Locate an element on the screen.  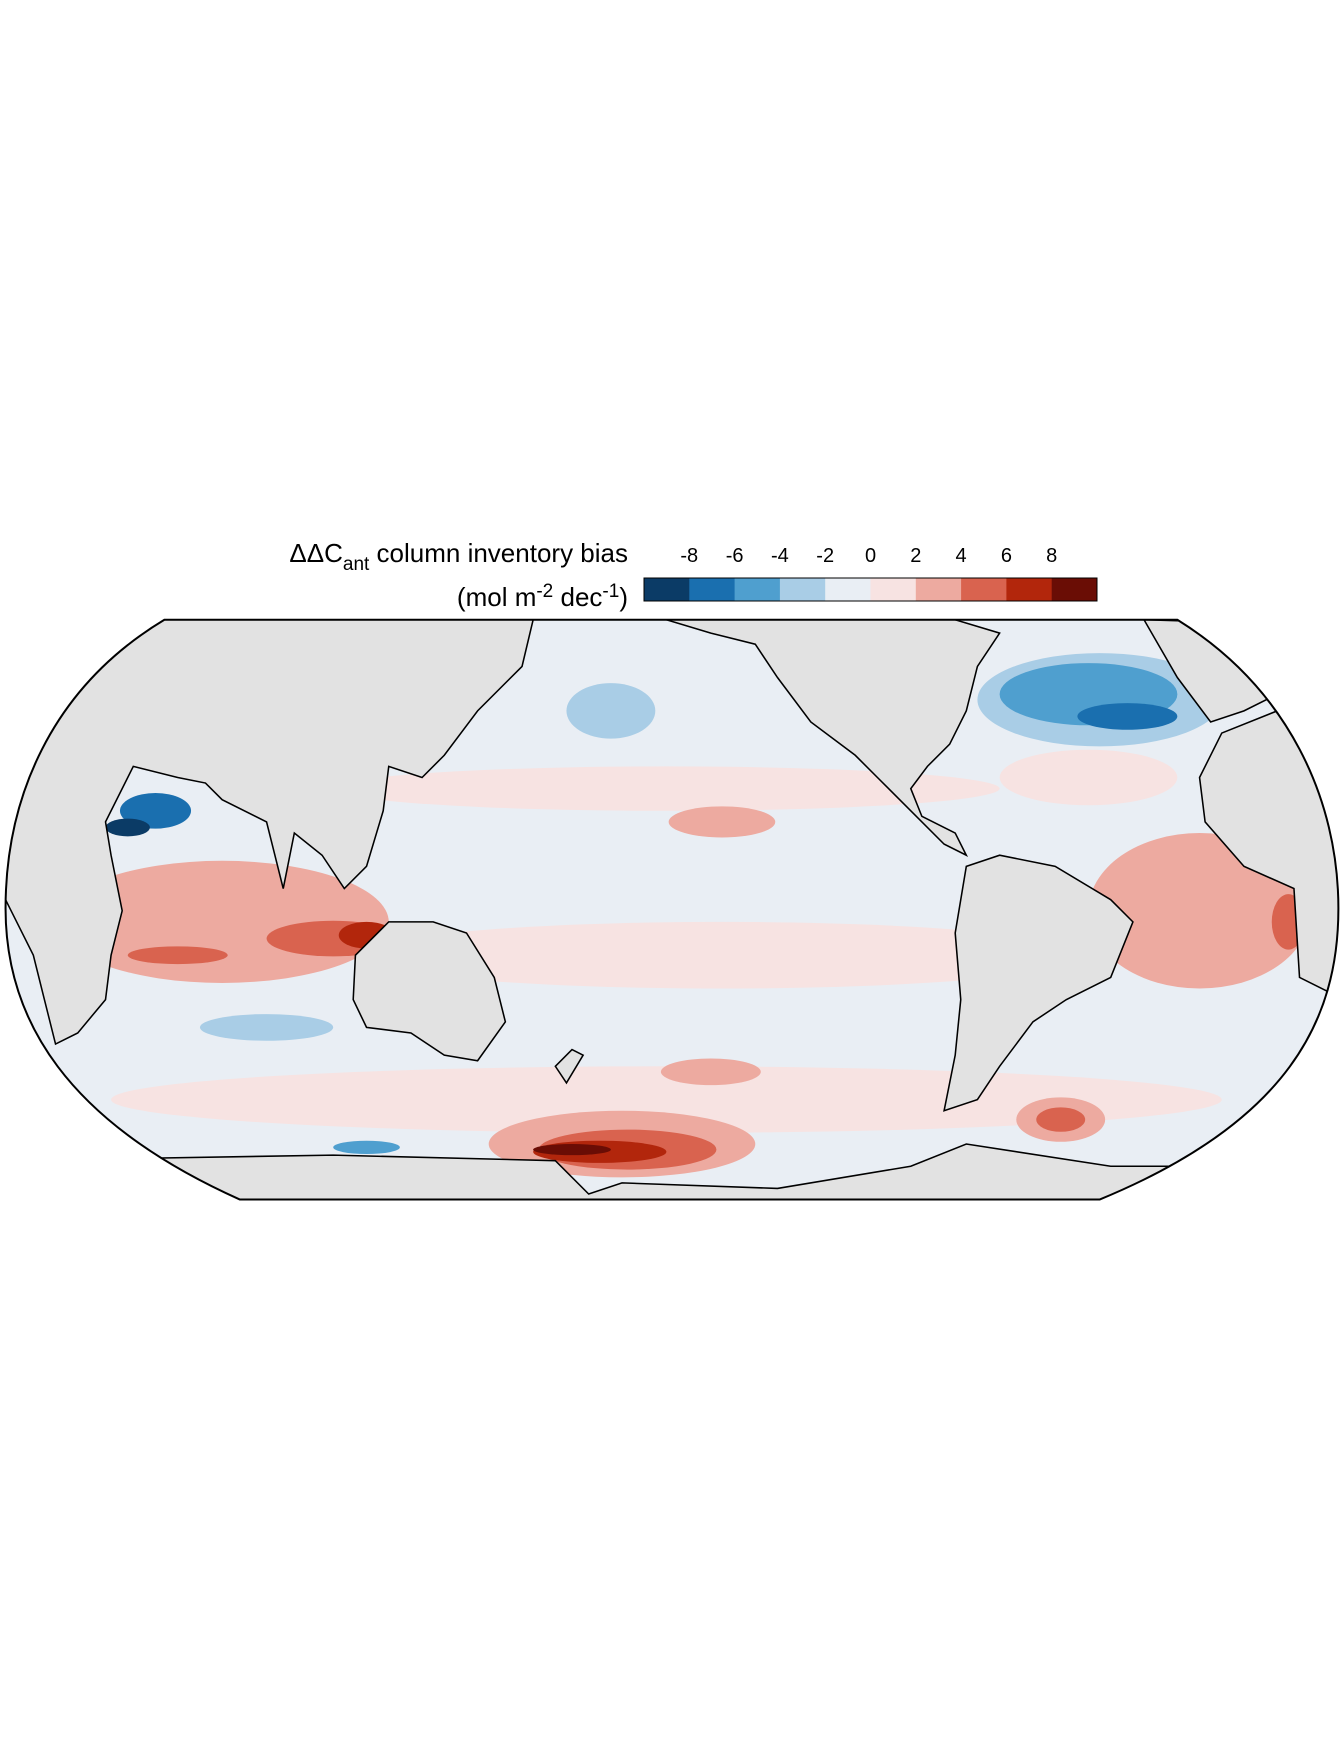
colorbar-tick-label: -4 is located at coordinates (780, 556).